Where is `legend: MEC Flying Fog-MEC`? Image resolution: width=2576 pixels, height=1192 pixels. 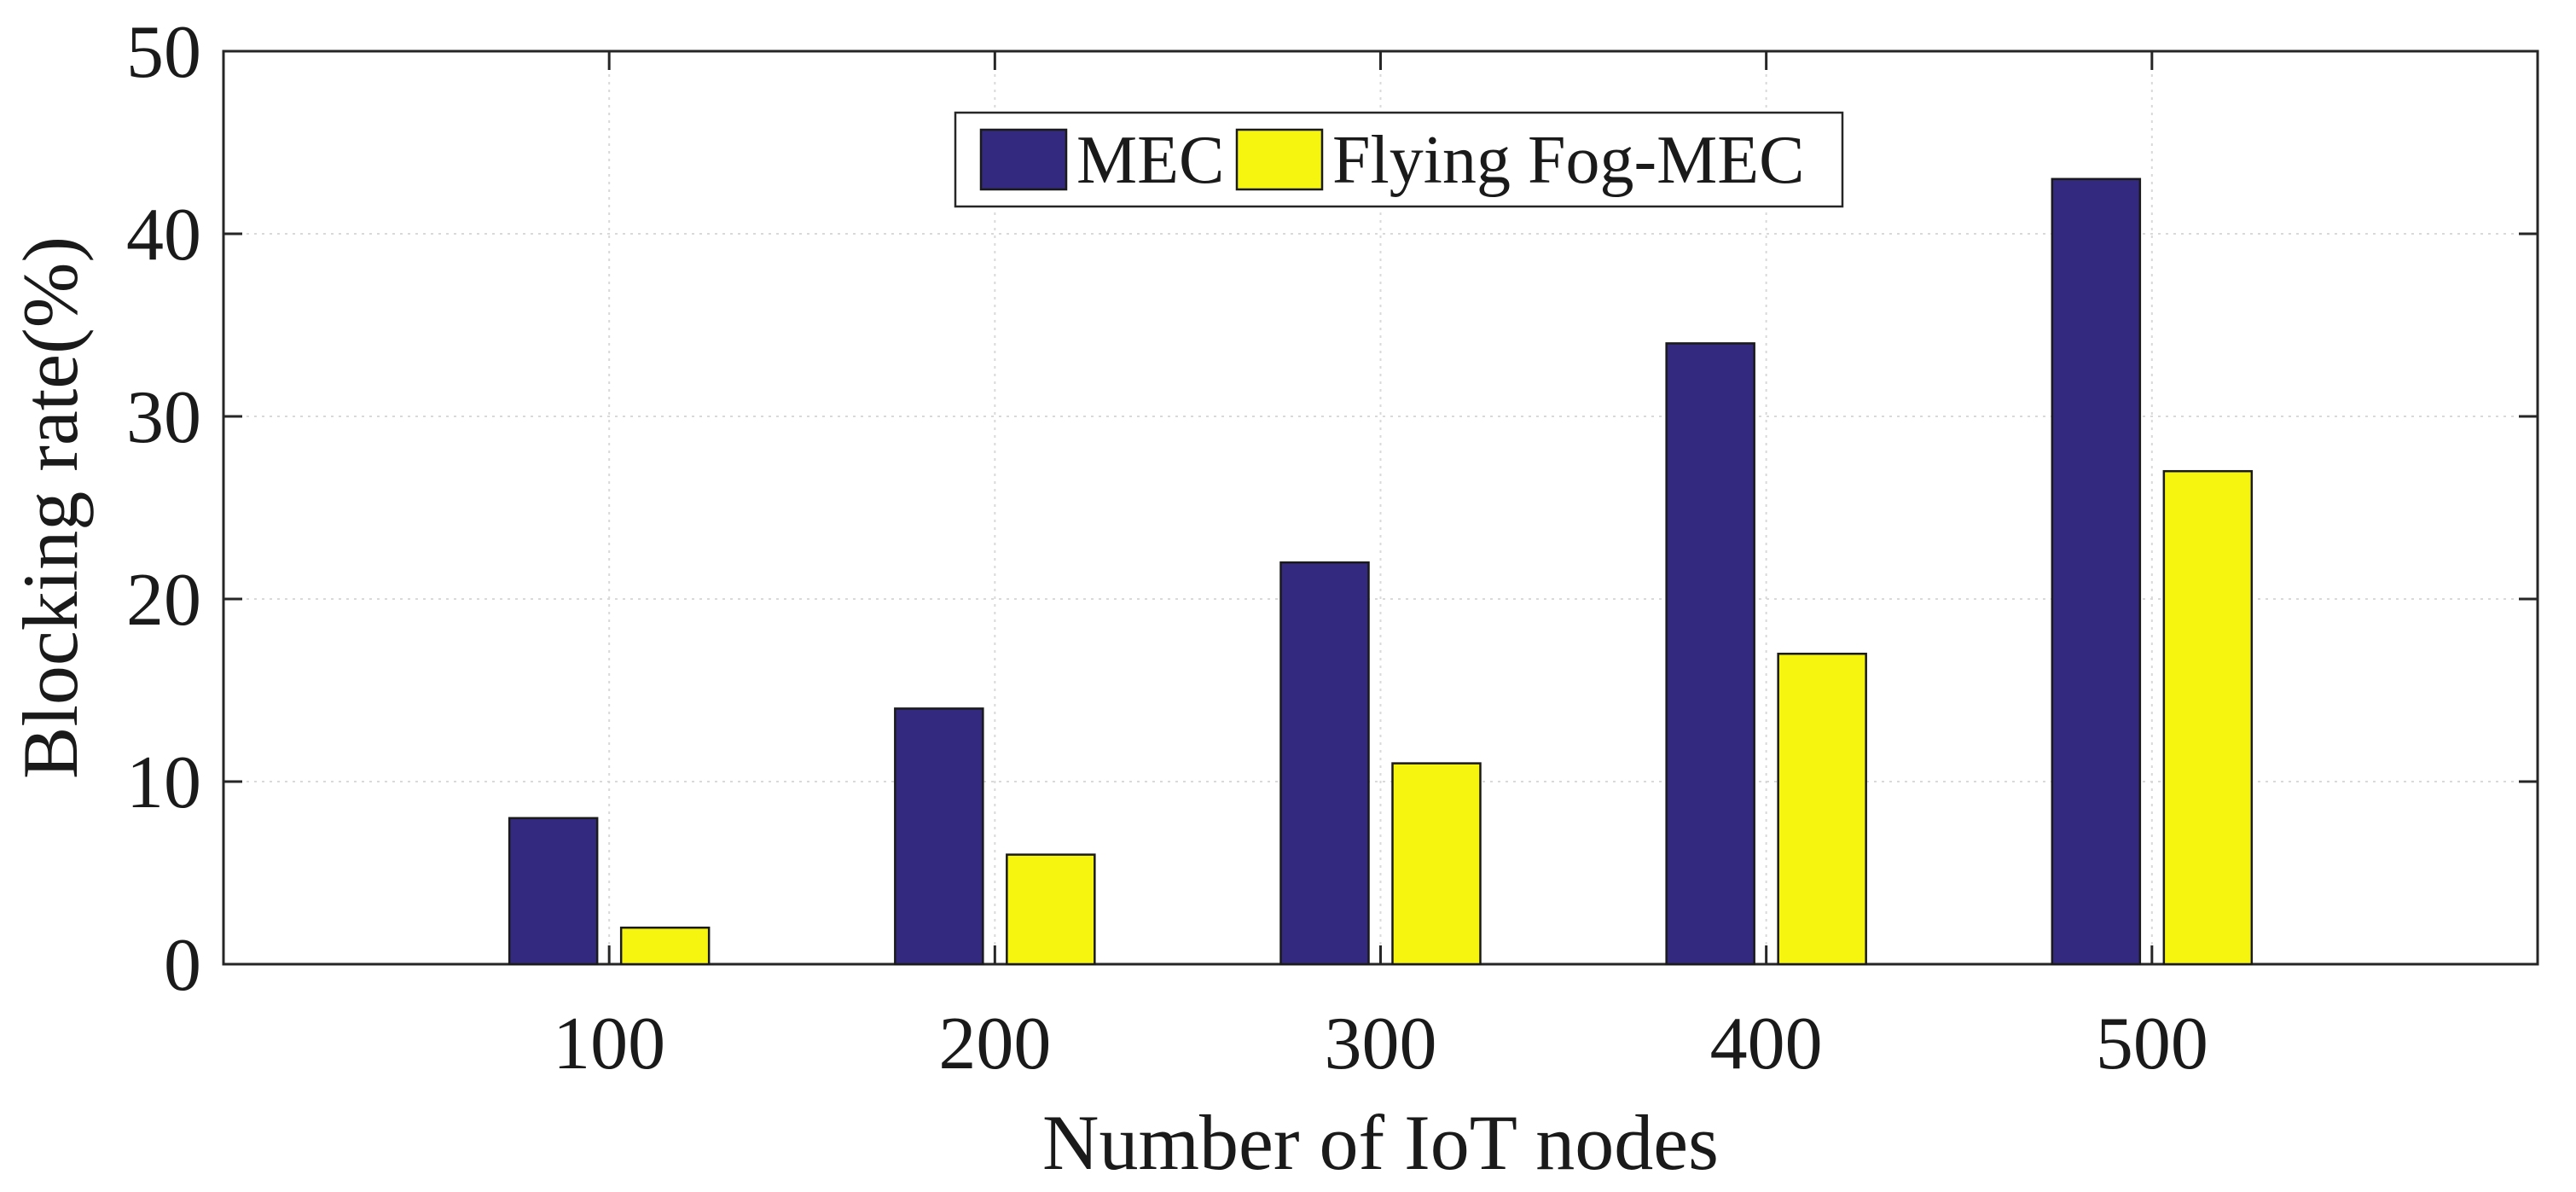
legend: MEC Flying Fog-MEC is located at coordinates (1399, 159).